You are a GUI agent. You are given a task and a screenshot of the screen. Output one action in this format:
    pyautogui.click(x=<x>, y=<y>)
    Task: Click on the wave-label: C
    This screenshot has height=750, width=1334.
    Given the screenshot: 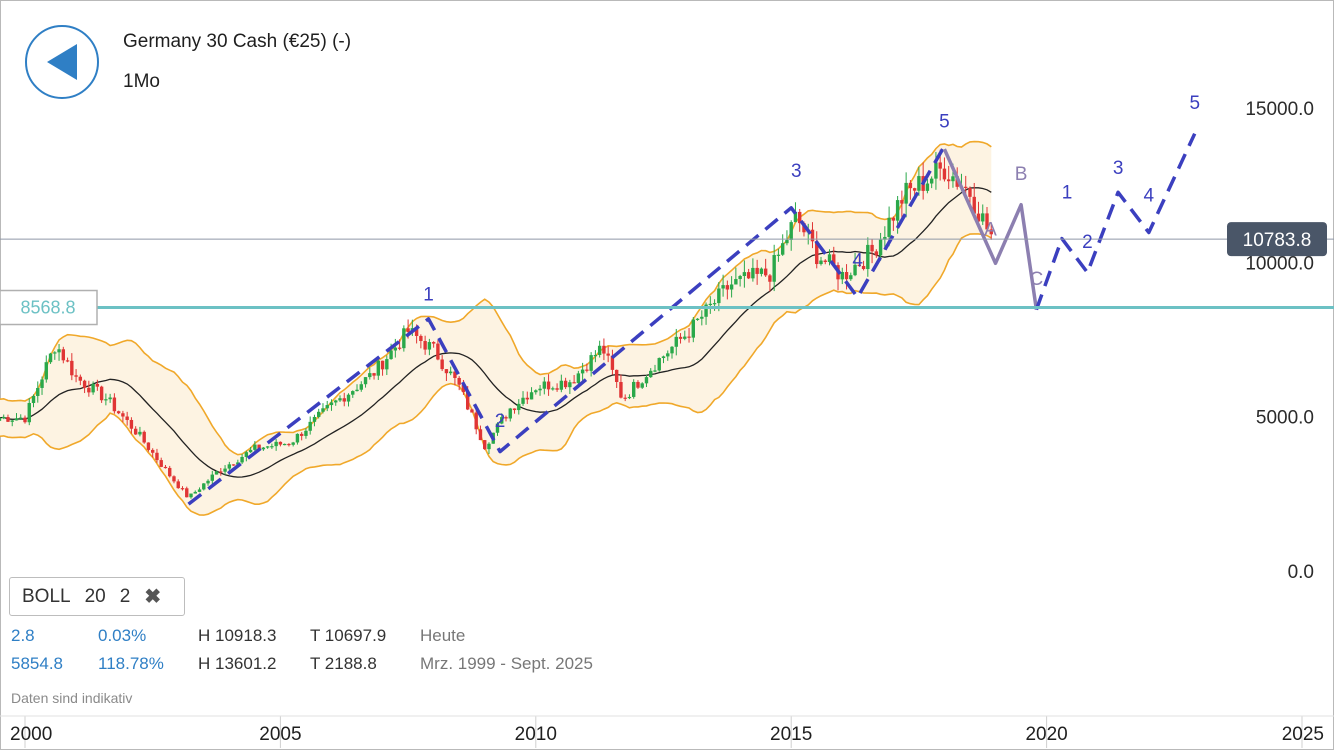 What is the action you would take?
    pyautogui.click(x=1037, y=279)
    